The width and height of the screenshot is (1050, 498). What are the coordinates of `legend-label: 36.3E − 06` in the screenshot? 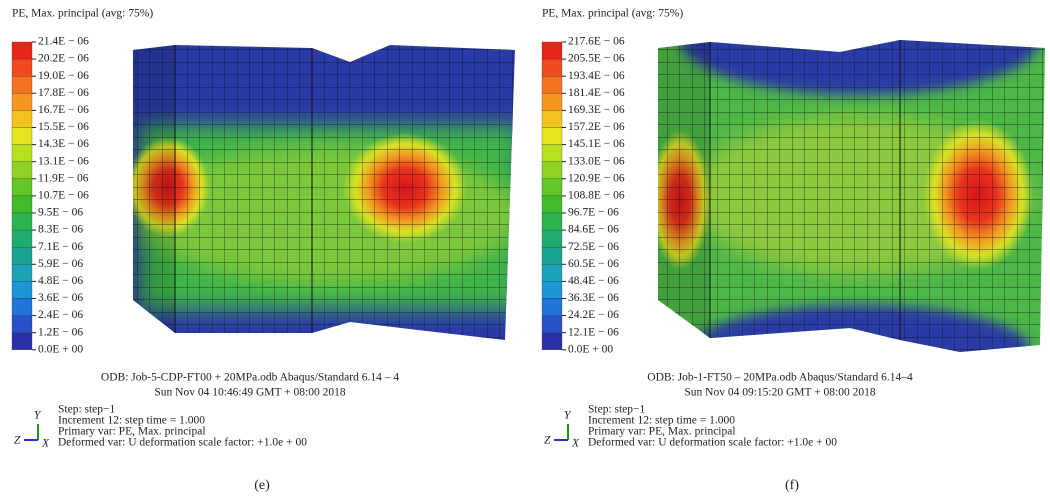 It's located at (593, 298).